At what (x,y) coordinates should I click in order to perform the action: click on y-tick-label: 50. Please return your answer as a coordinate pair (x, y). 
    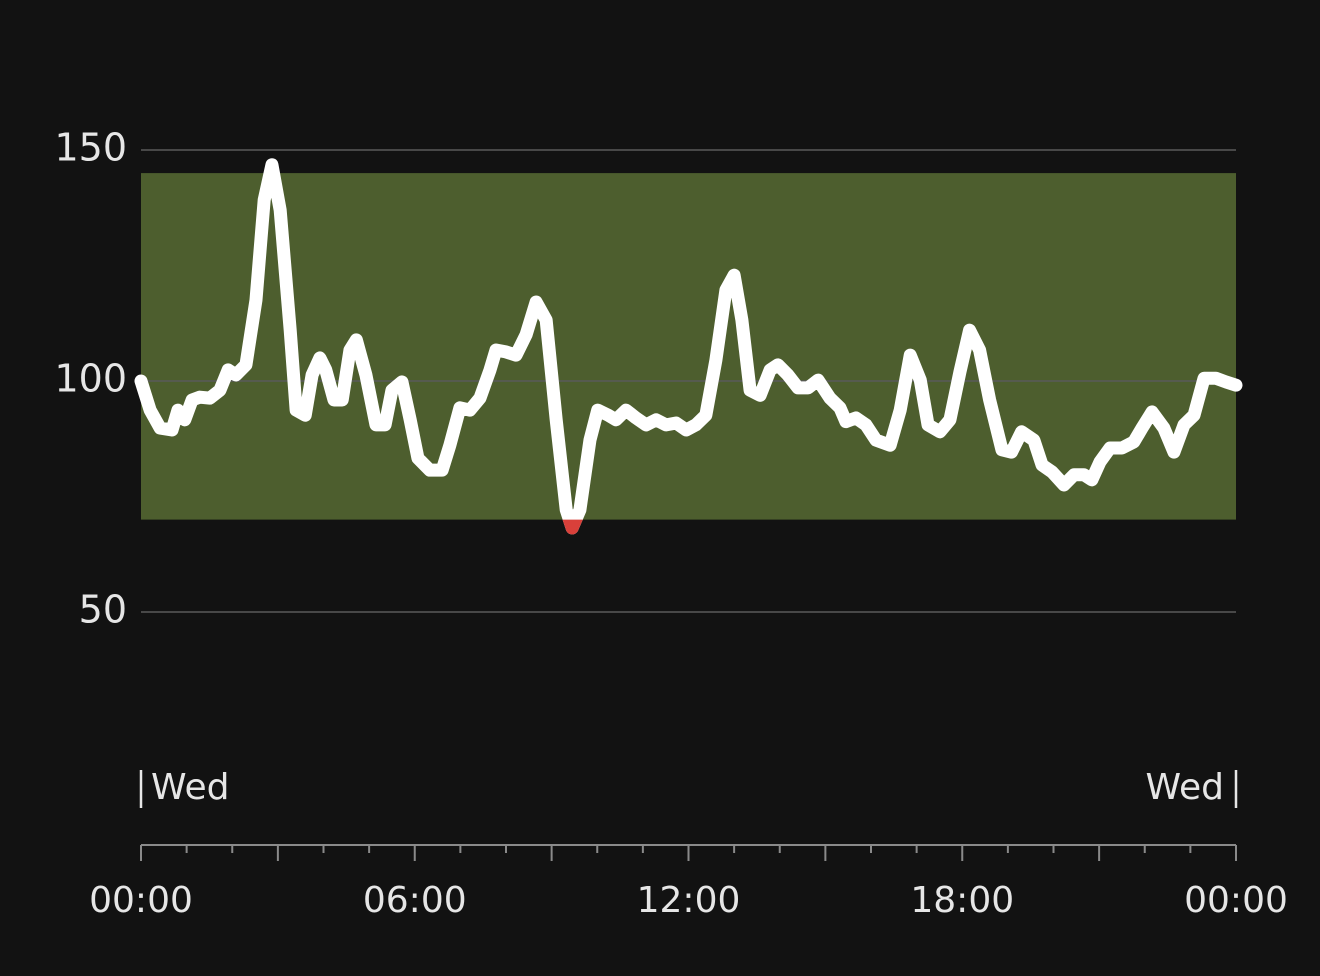
    Looking at the image, I should click on (103, 610).